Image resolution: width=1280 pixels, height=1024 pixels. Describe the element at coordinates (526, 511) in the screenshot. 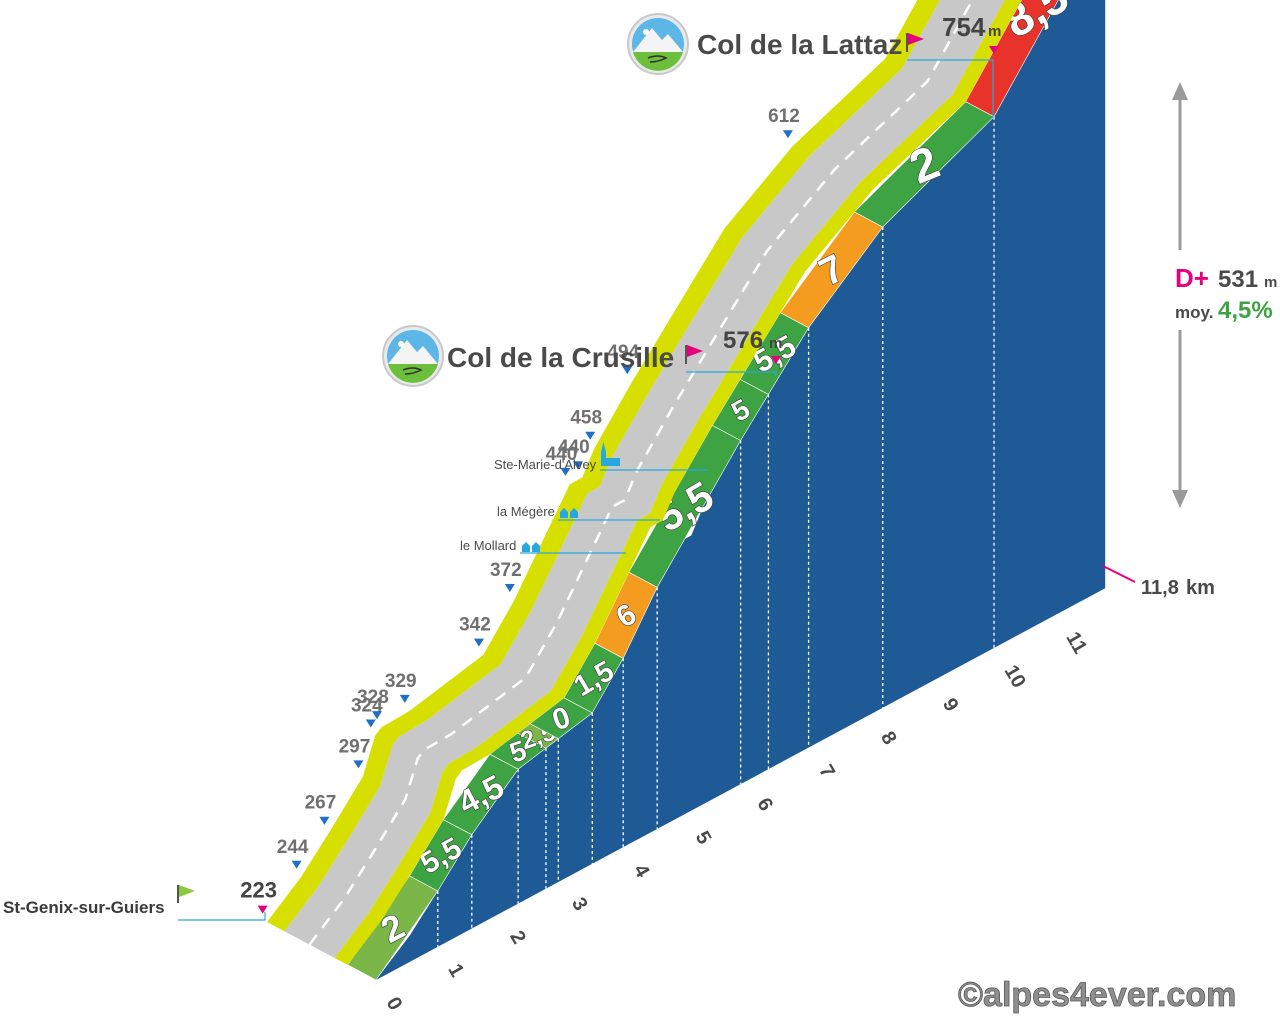

I see `place-name: la Mégère` at that location.